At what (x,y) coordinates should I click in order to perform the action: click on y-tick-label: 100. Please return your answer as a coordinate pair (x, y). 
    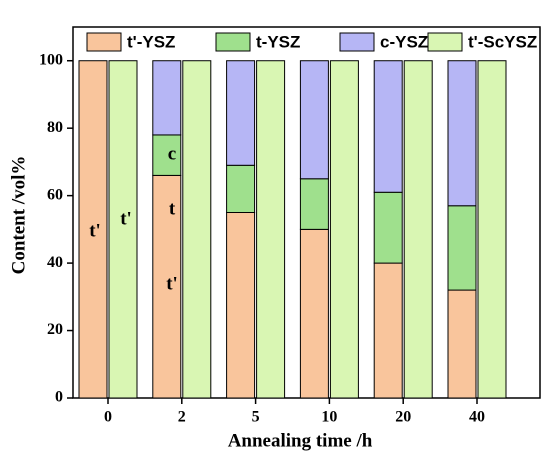
    Looking at the image, I should click on (51, 59).